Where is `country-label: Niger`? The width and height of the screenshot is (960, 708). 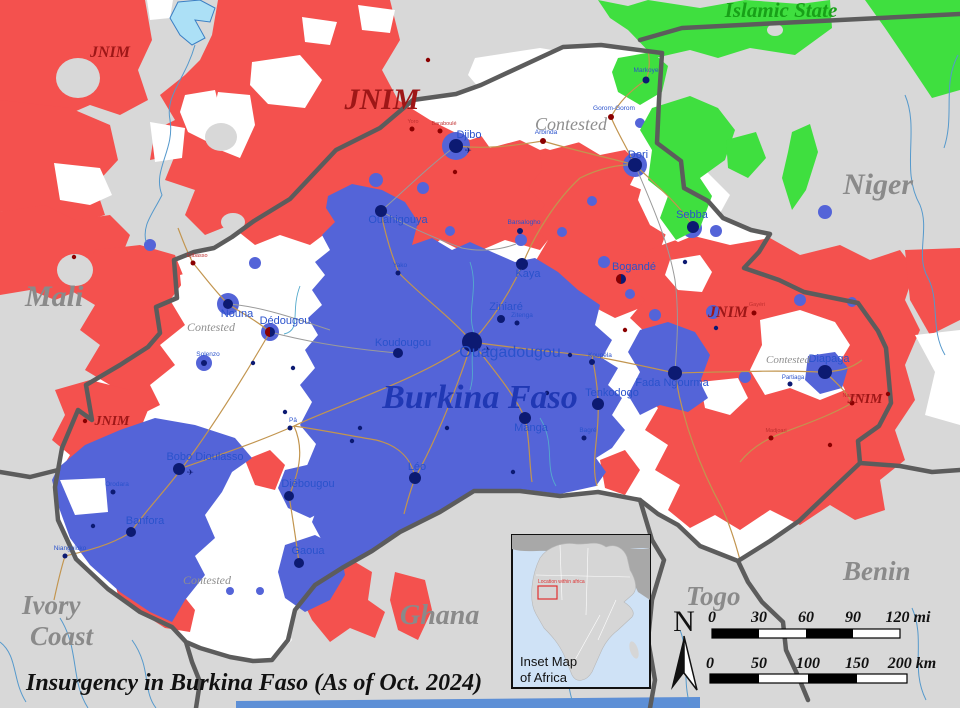 country-label: Niger is located at coordinates (877, 184).